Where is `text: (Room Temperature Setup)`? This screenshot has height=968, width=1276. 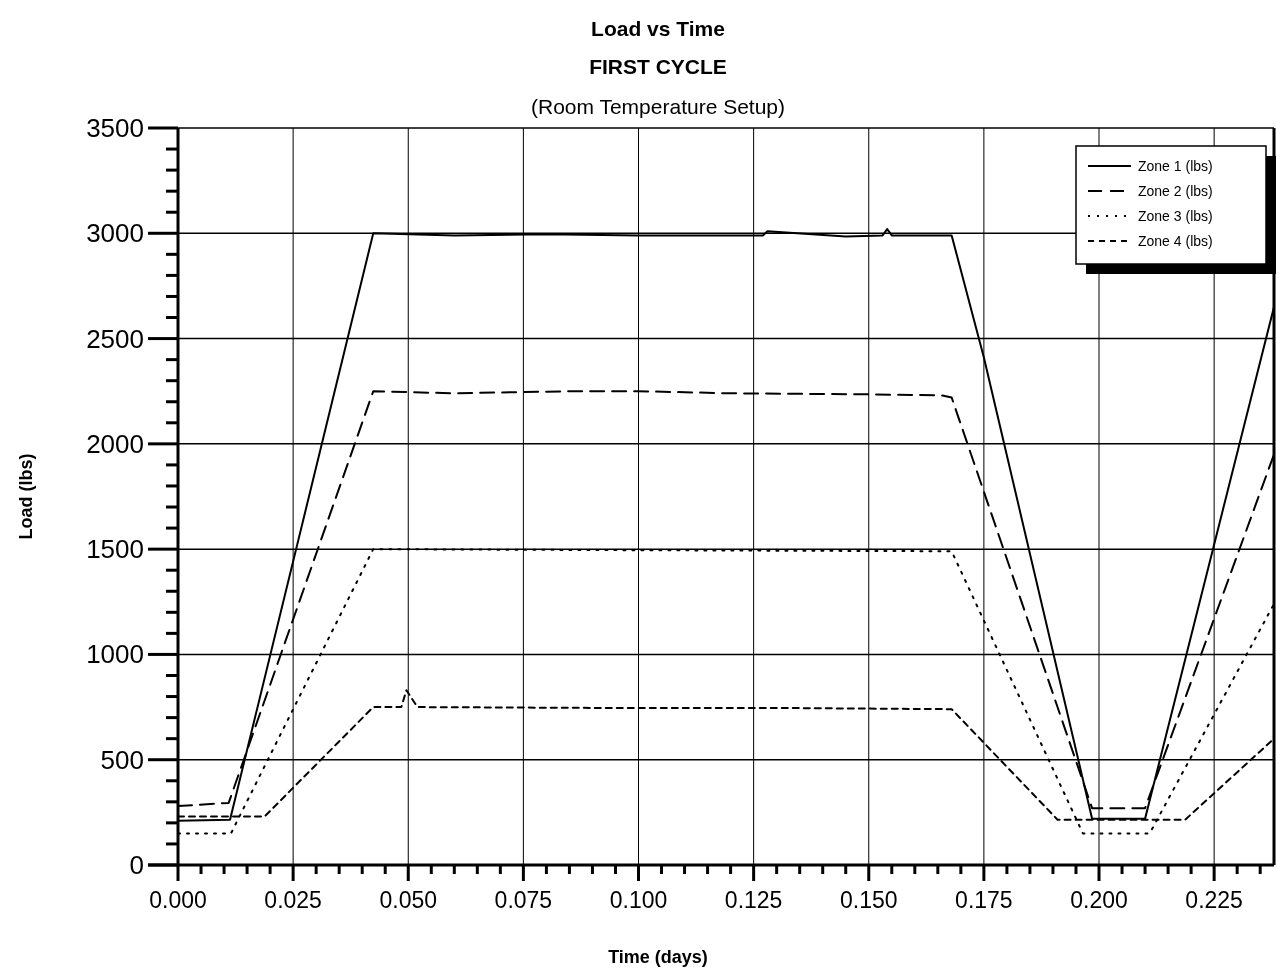 text: (Room Temperature Setup) is located at coordinates (658, 106).